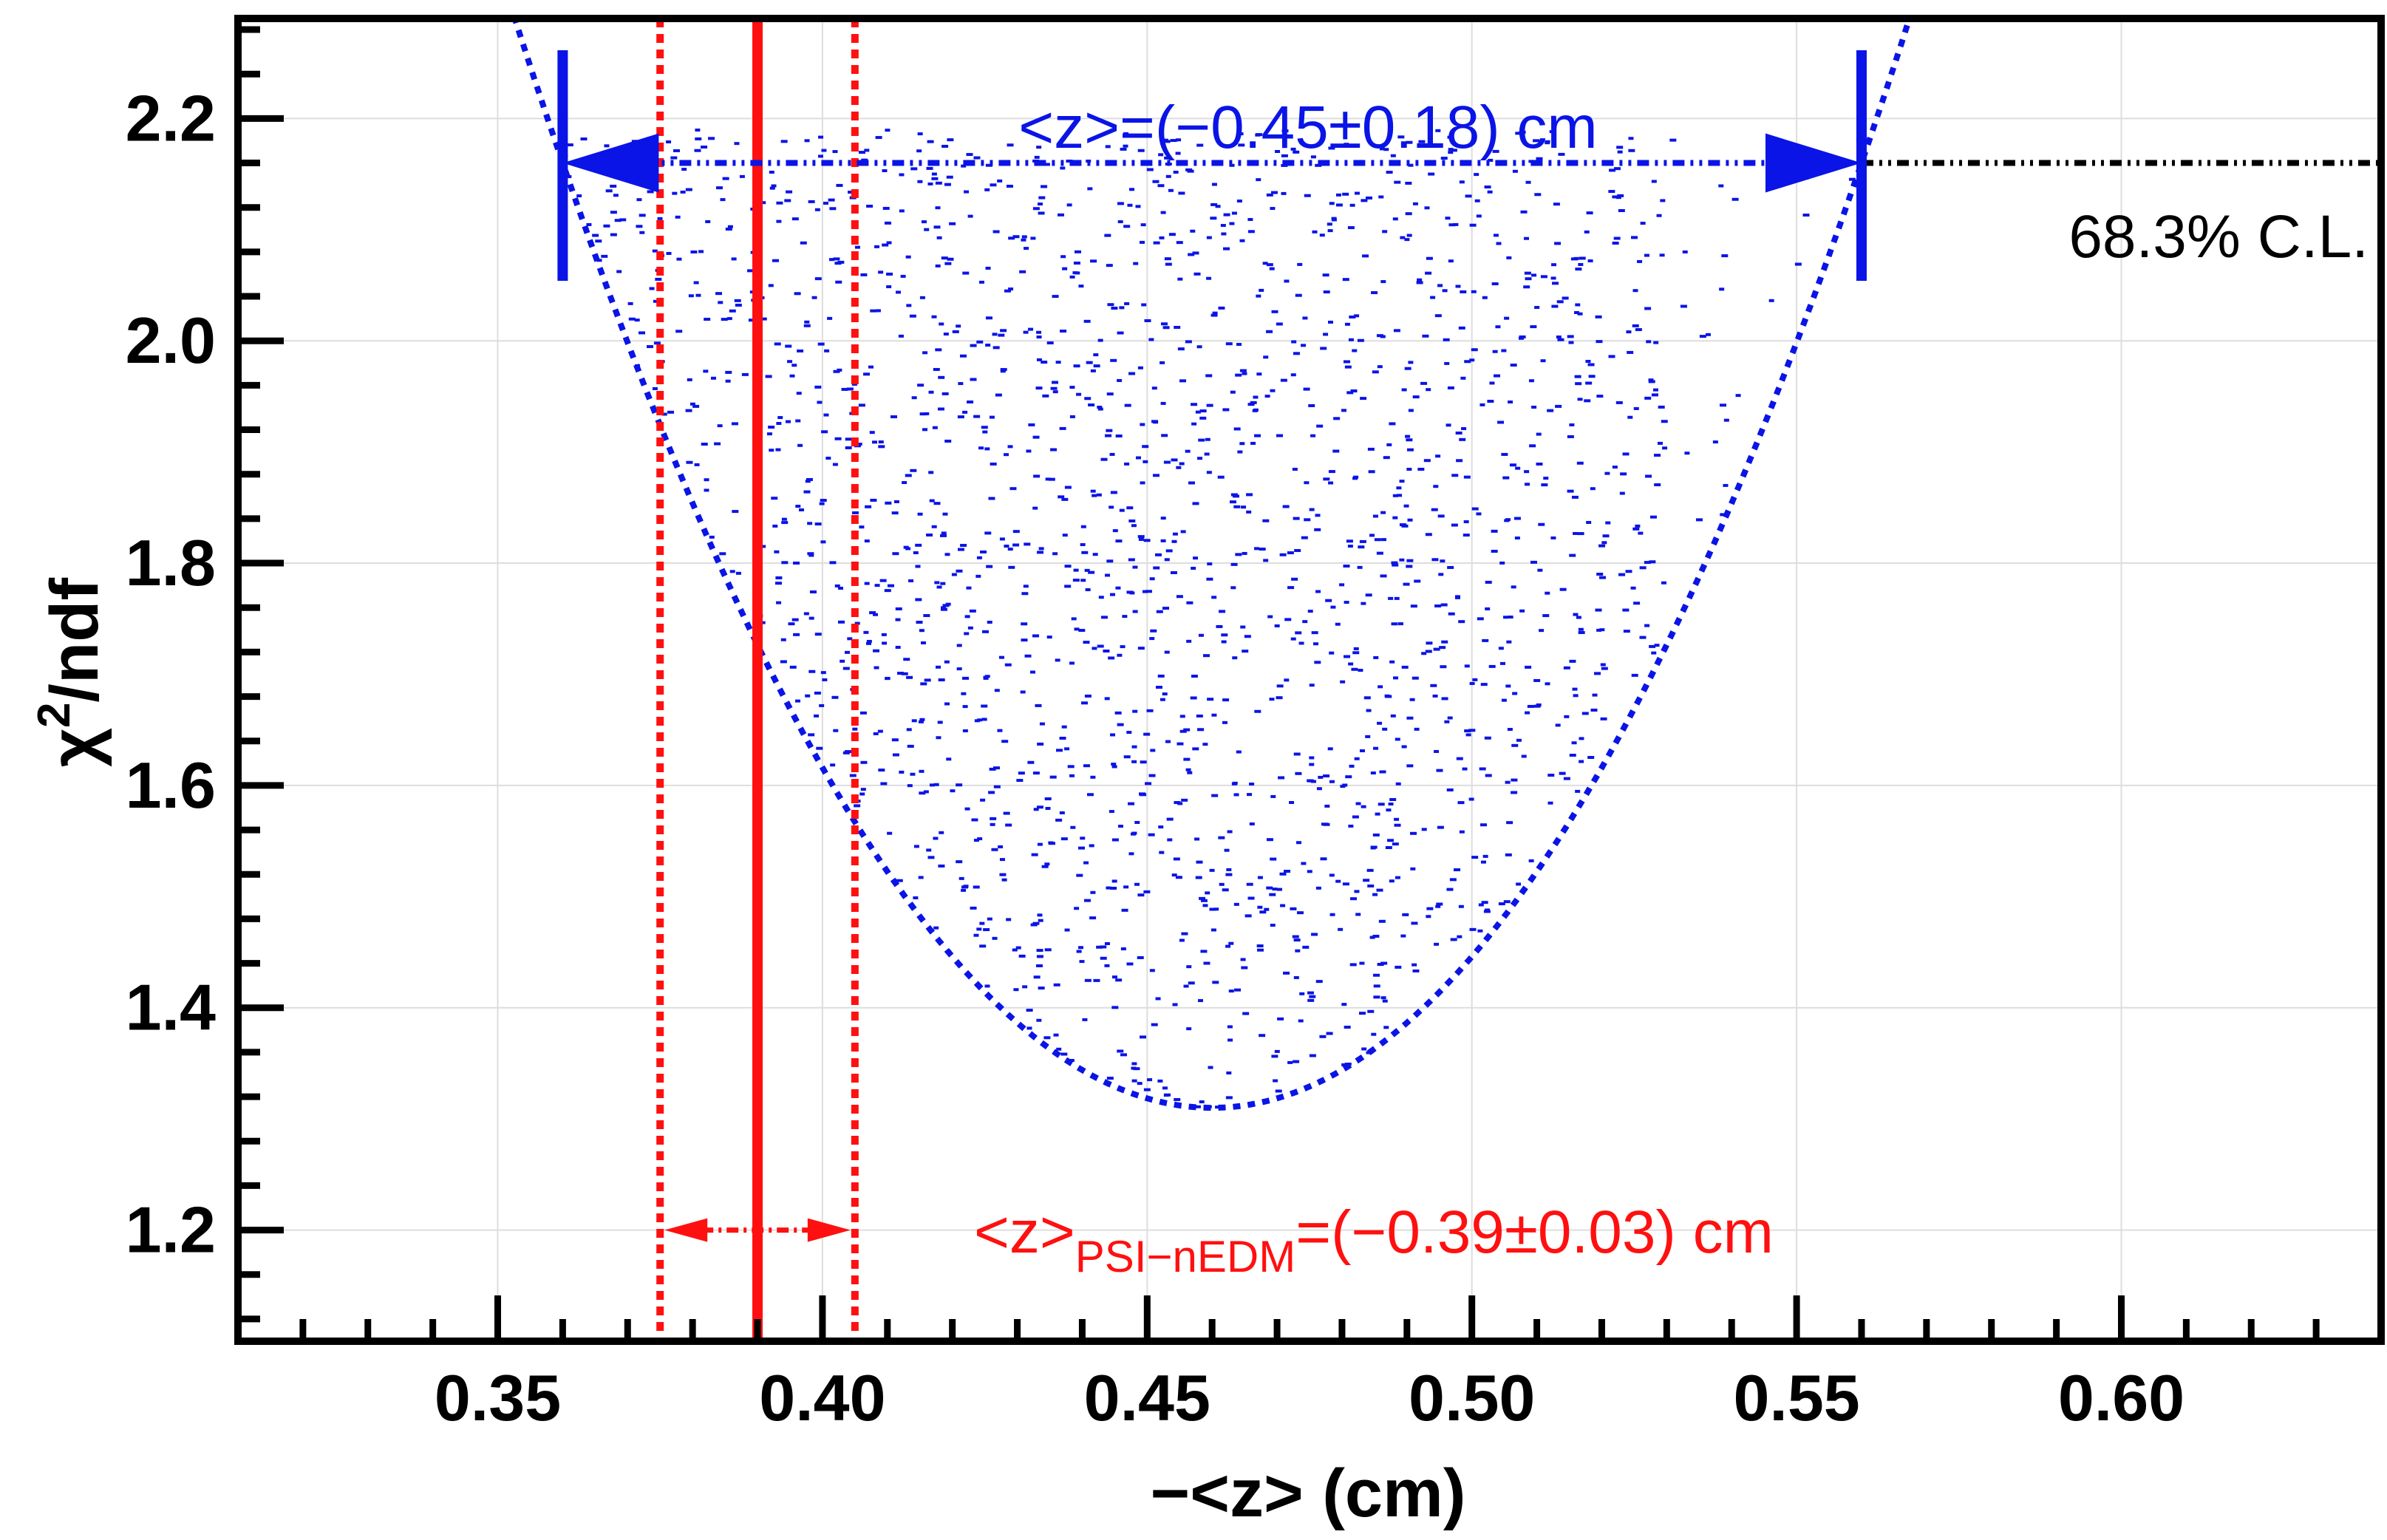 This screenshot has height=1540, width=2387. What do you see at coordinates (498, 1397) in the screenshot?
I see `x-tick-label: 0.35` at bounding box center [498, 1397].